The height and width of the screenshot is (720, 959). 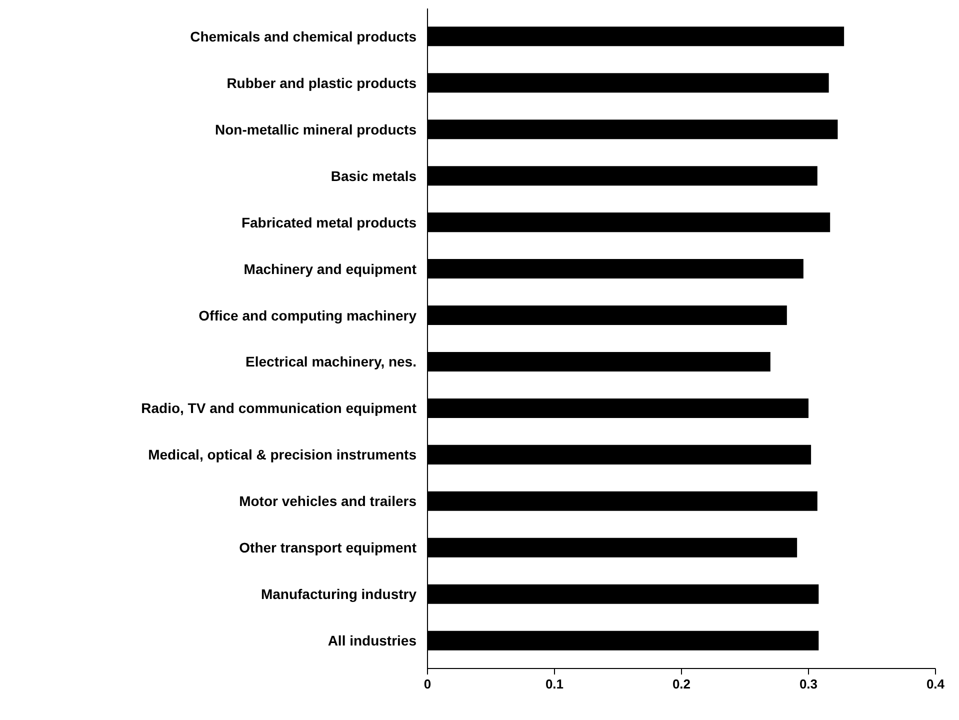 What do you see at coordinates (373, 176) in the screenshot?
I see `y-tick-label: Basic metals` at bounding box center [373, 176].